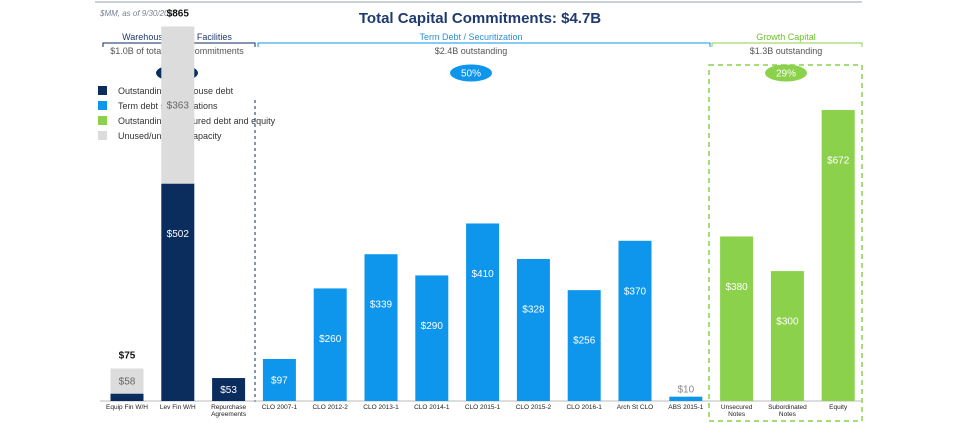 The width and height of the screenshot is (980, 423). What do you see at coordinates (480, 18) in the screenshot?
I see `chart-title: Total Capital Commitments: $4.7B` at bounding box center [480, 18].